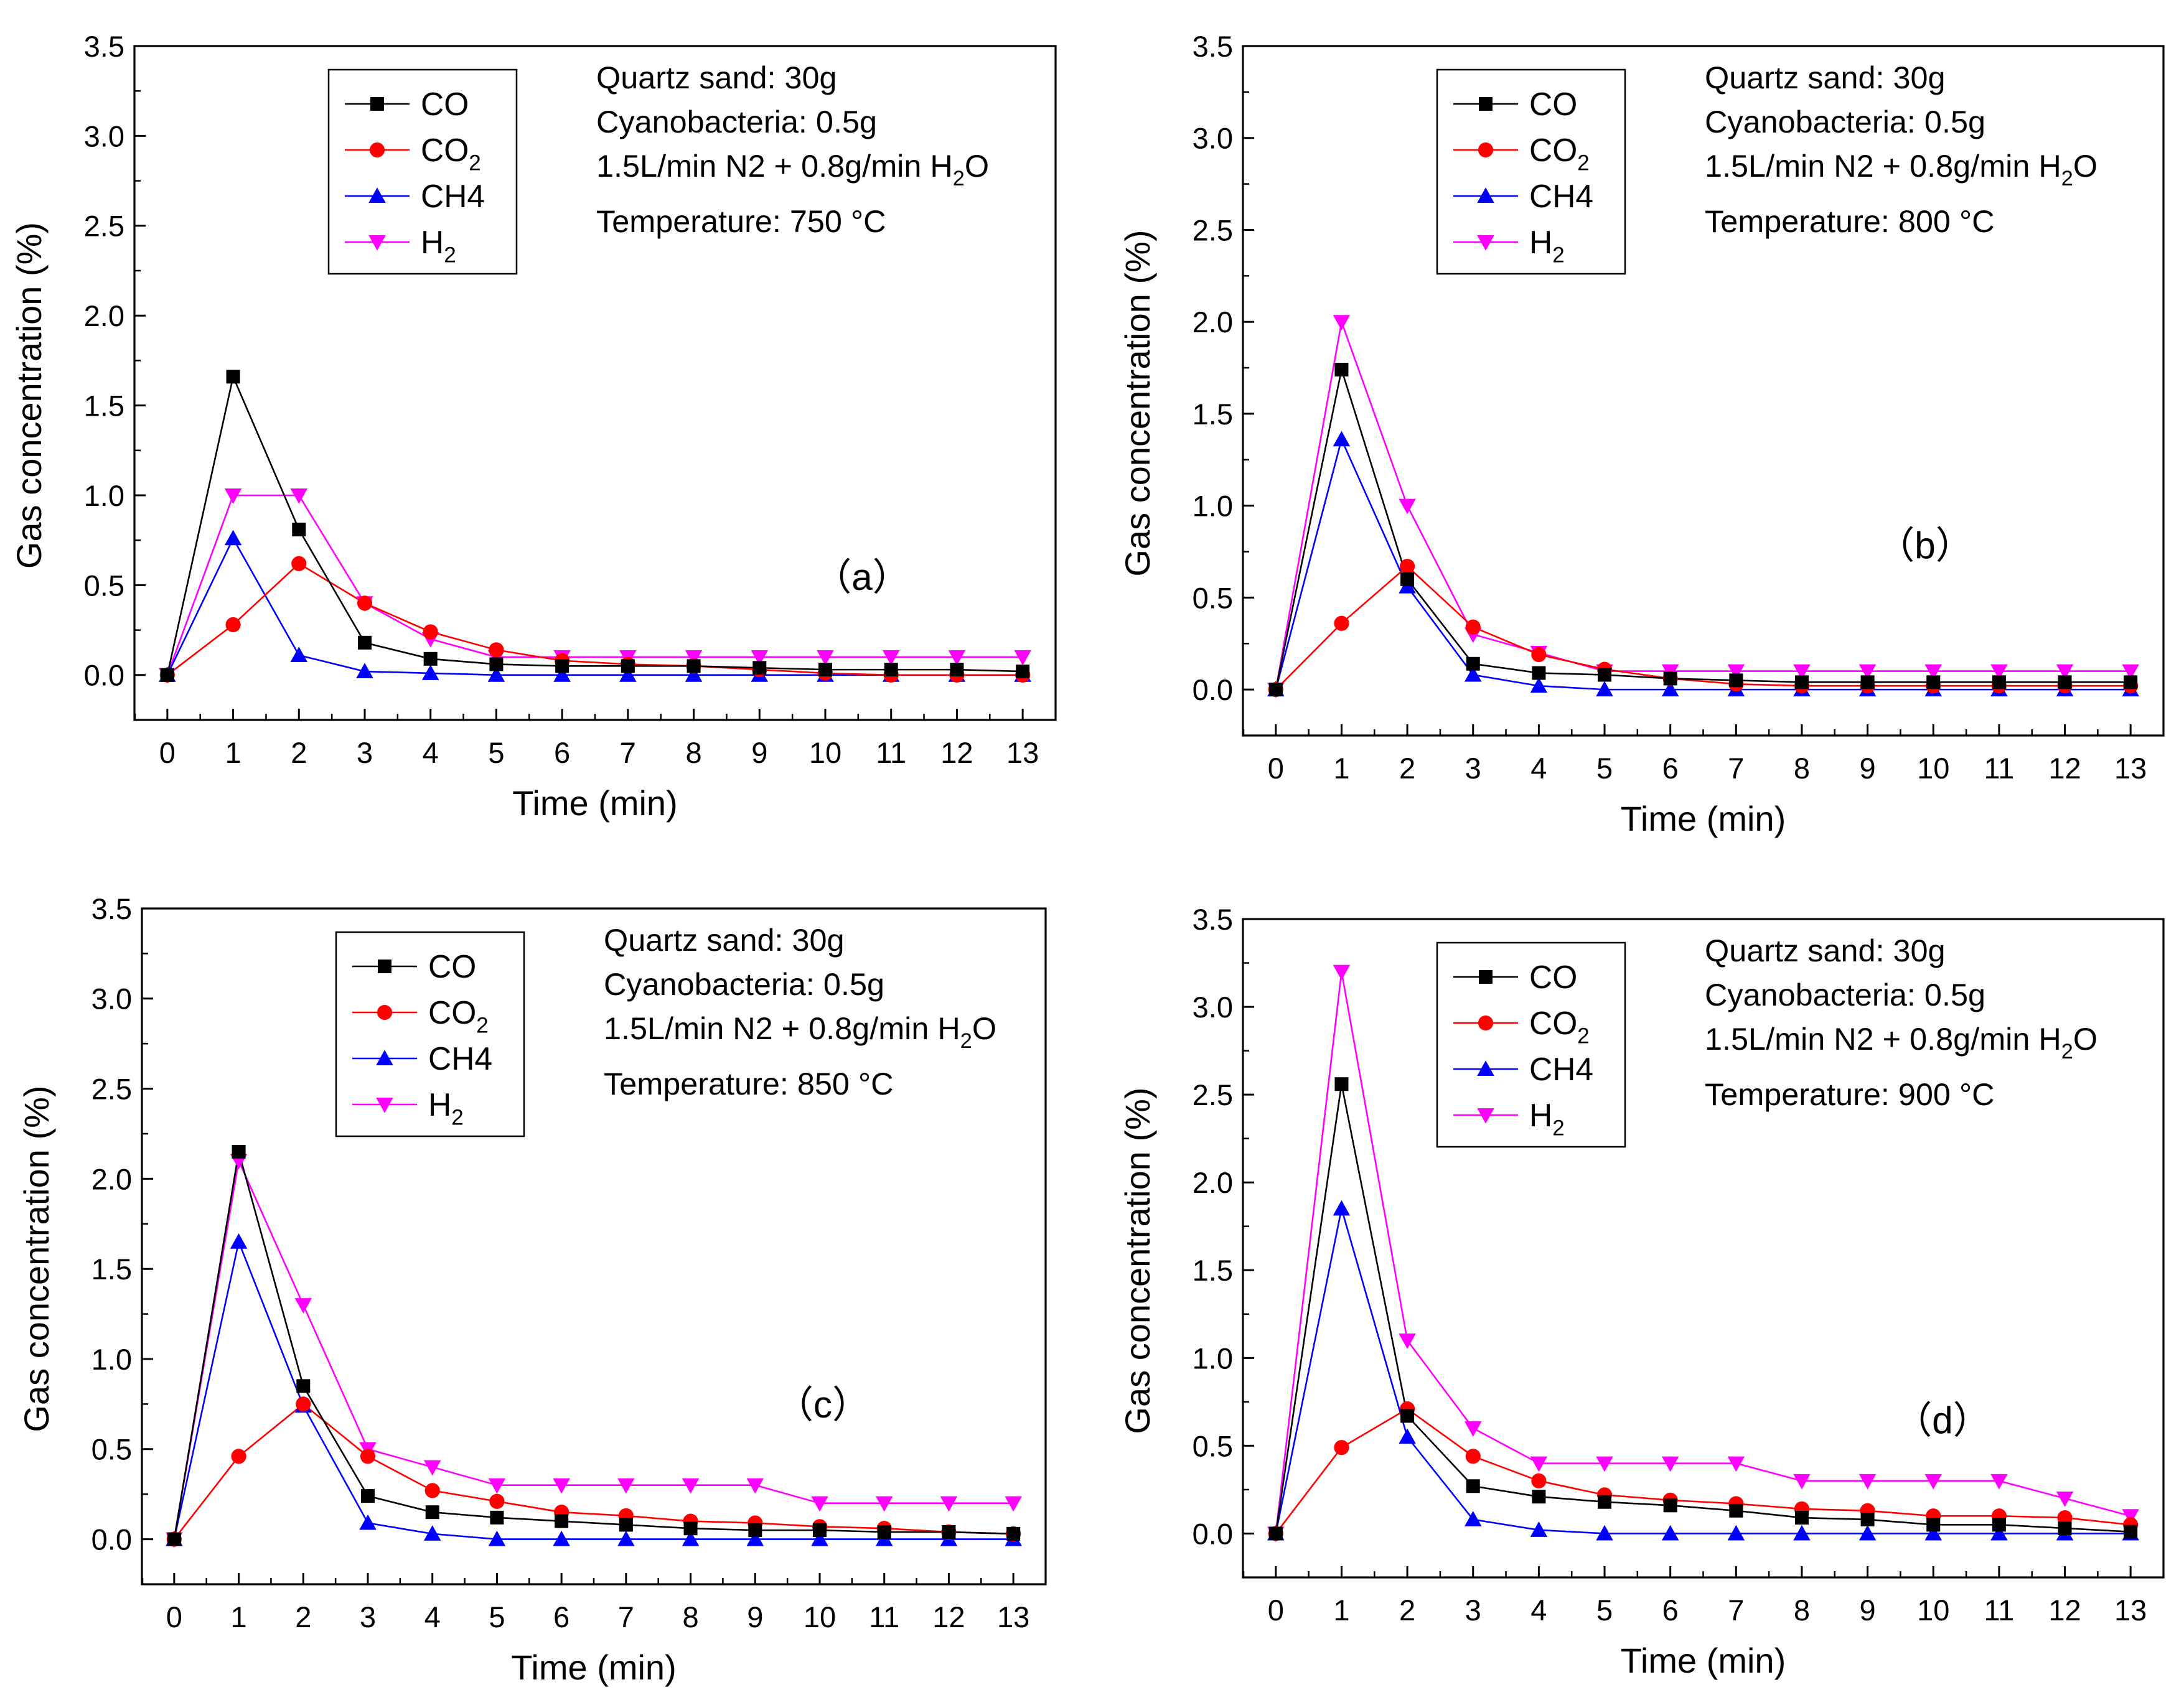 This screenshot has width=2184, height=1700. Describe the element at coordinates (1703, 819) in the screenshot. I see `x-axis-label: Time (min)` at that location.